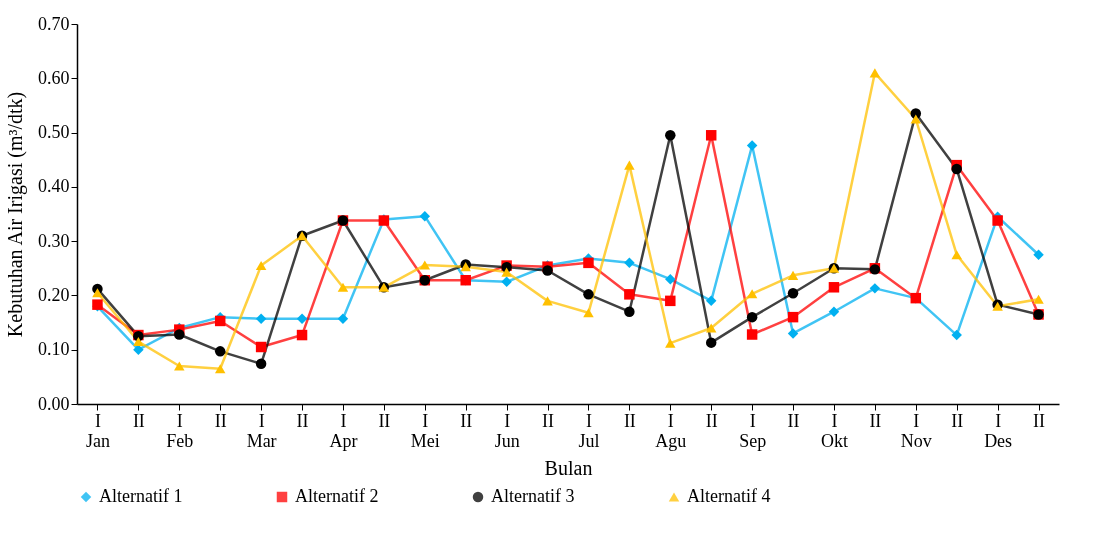  I want to click on legend-label: Alternatif 3, so click(533, 496).